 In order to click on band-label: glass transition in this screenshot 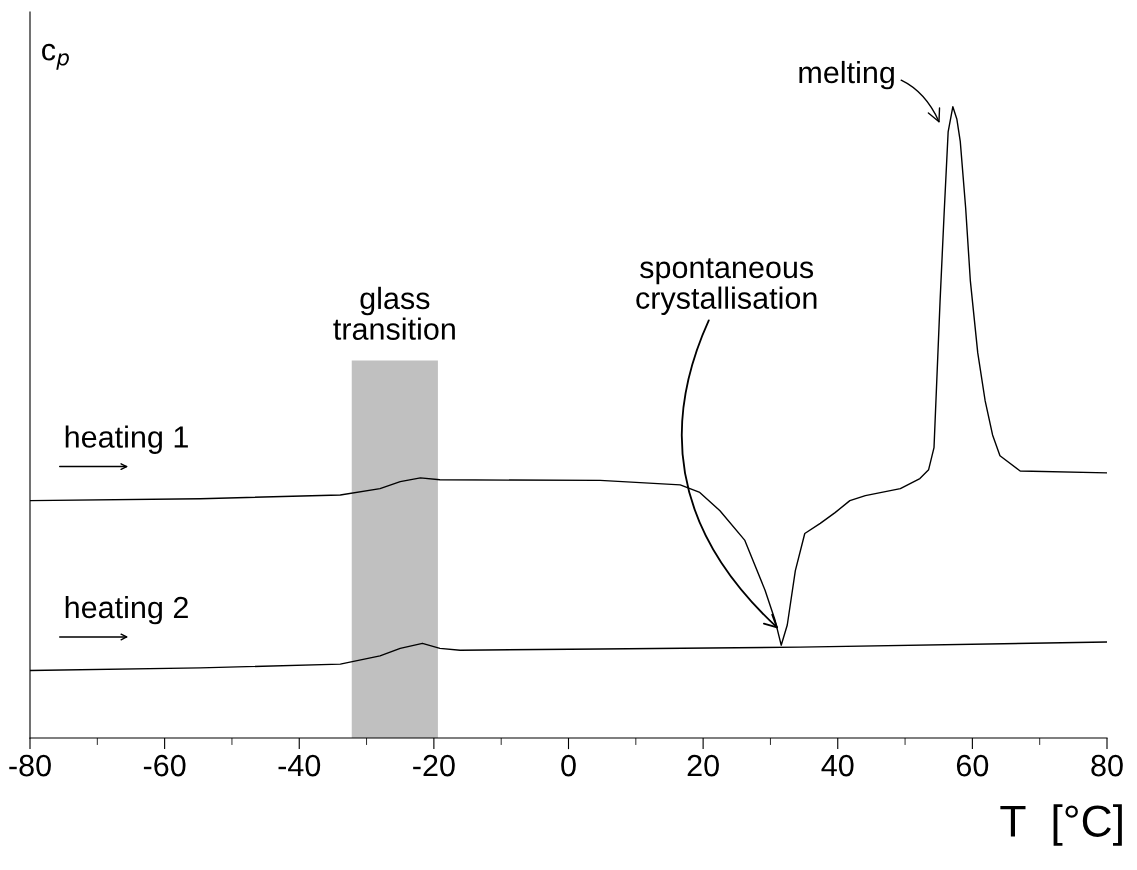, I will do `click(394, 313)`.